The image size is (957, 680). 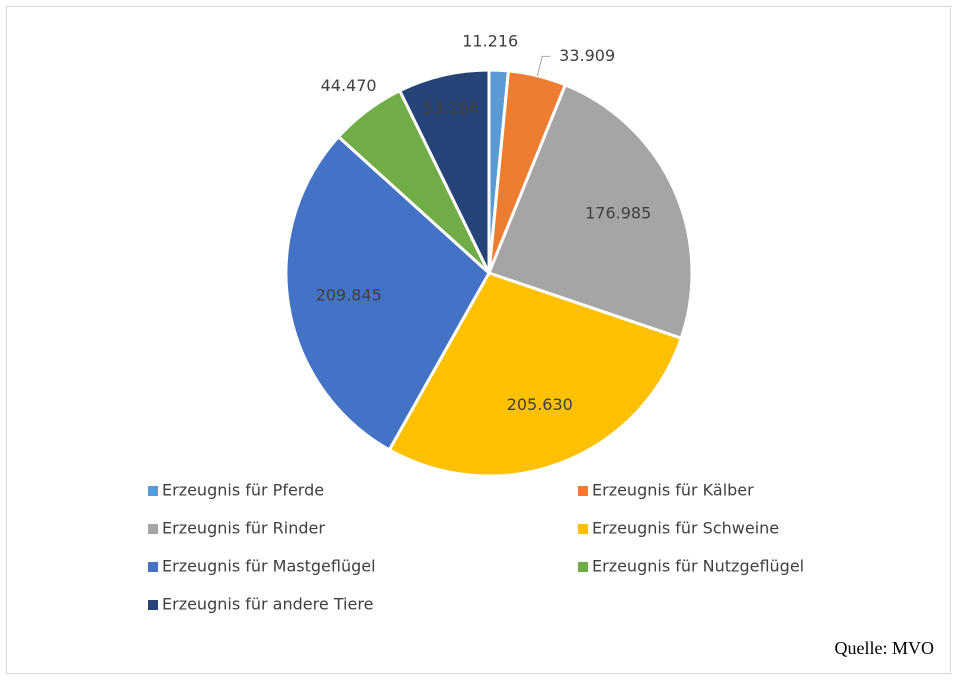 What do you see at coordinates (618, 212) in the screenshot?
I see `data-label: 176.985` at bounding box center [618, 212].